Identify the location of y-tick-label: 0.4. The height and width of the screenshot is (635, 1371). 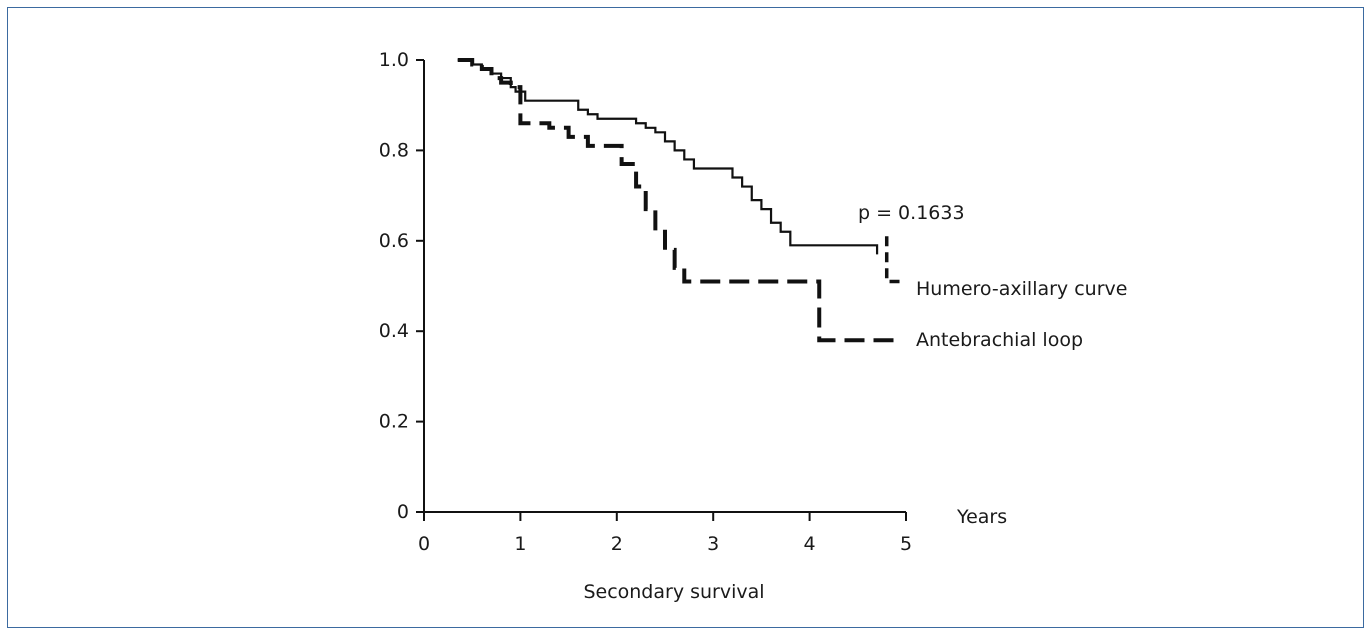
(394, 331).